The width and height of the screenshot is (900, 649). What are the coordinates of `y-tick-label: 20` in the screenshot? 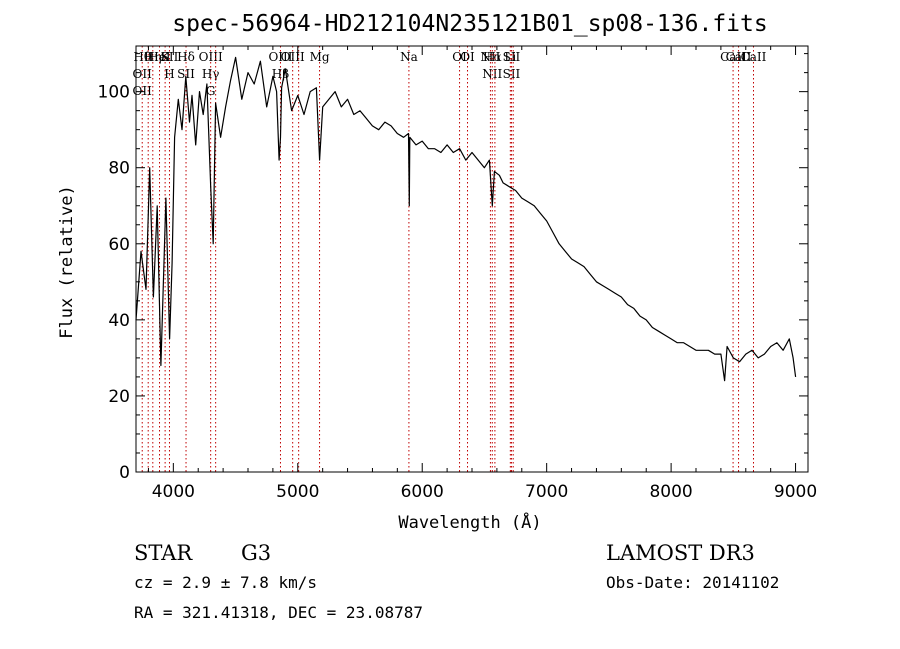 It's located at (119, 397).